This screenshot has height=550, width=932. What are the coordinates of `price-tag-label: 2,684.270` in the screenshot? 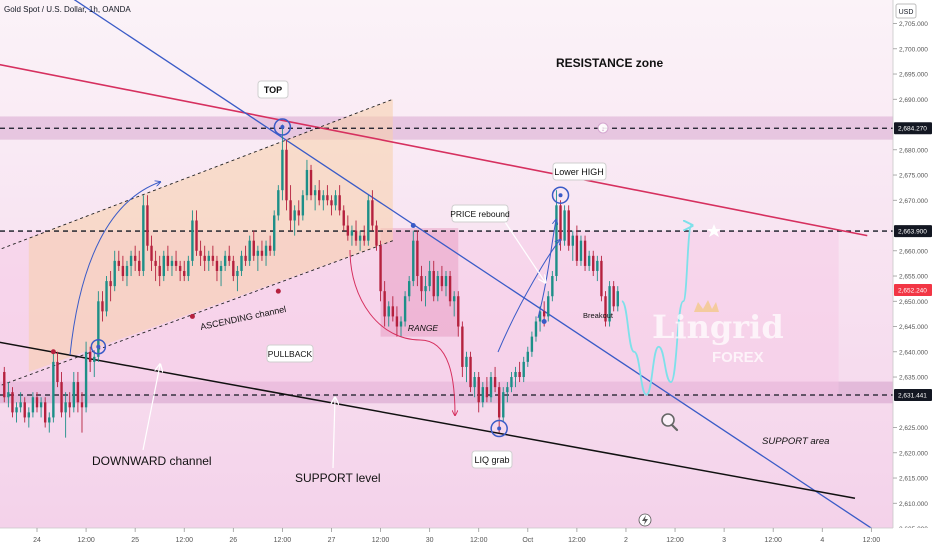 It's located at (912, 129).